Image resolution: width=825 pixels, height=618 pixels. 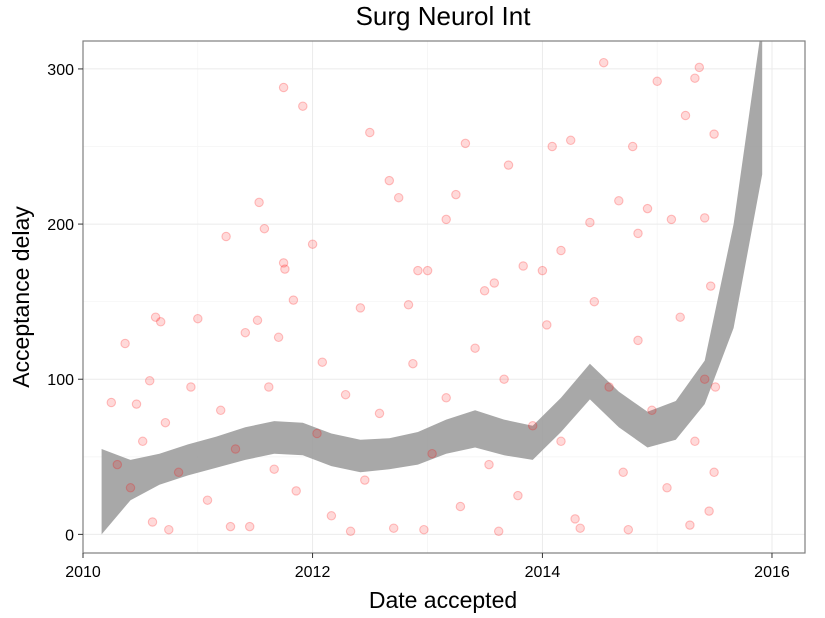 What do you see at coordinates (60, 70) in the screenshot?
I see `y-tick-label: 300` at bounding box center [60, 70].